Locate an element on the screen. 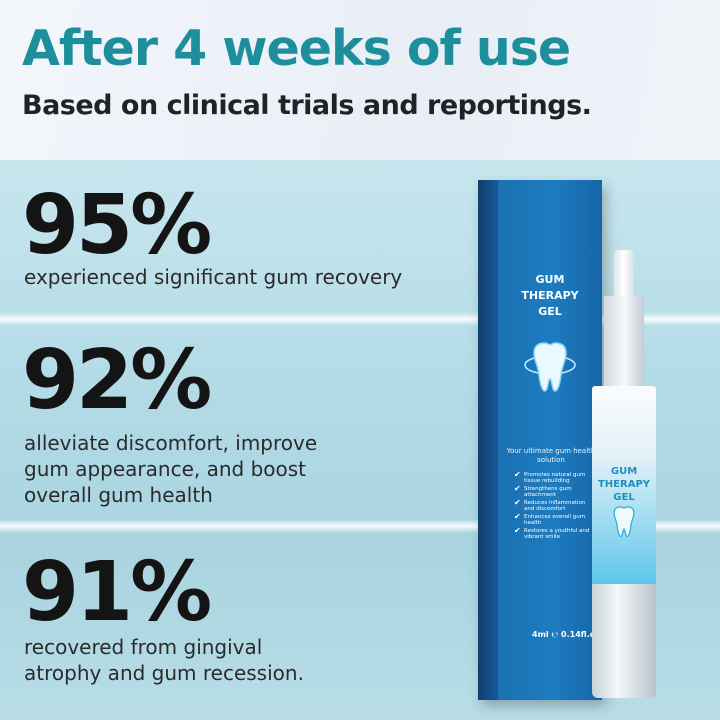 This screenshot has width=720, height=720. subheadline: Based on clinical trials and reportings. is located at coordinates (307, 105).